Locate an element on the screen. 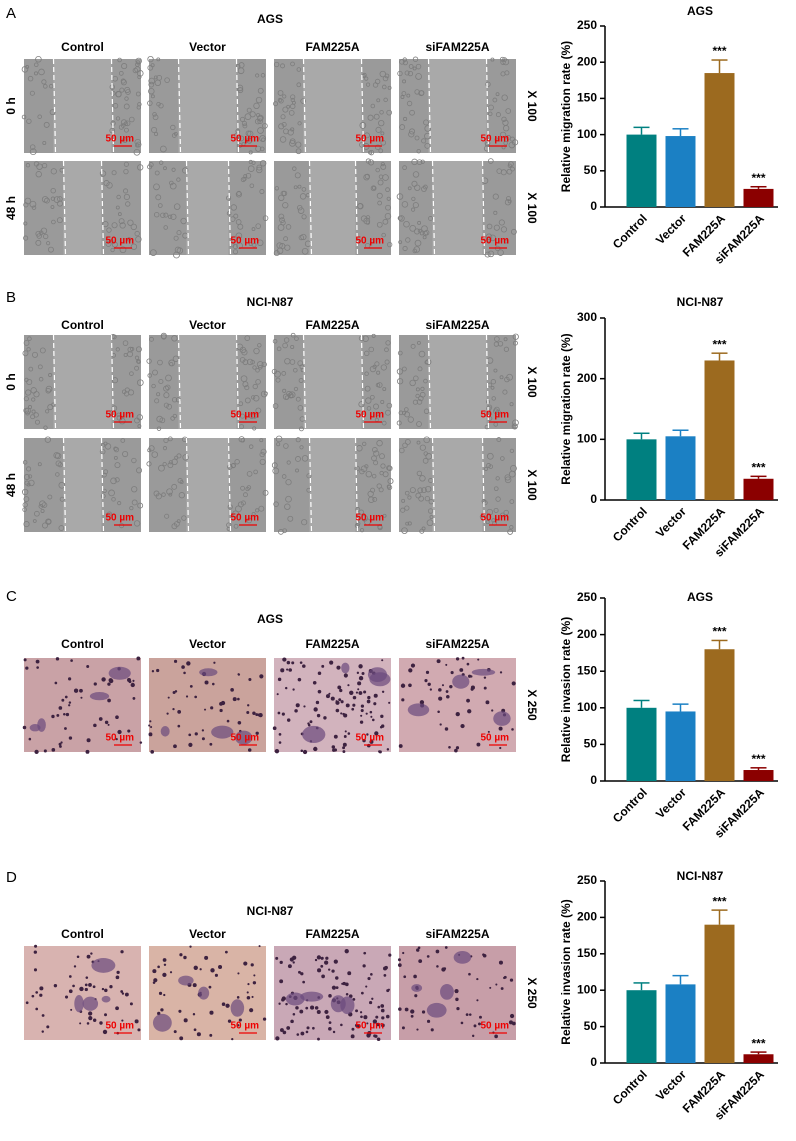 This screenshot has width=796, height=1141. y-tick-label: 100 is located at coordinates (587, 989).